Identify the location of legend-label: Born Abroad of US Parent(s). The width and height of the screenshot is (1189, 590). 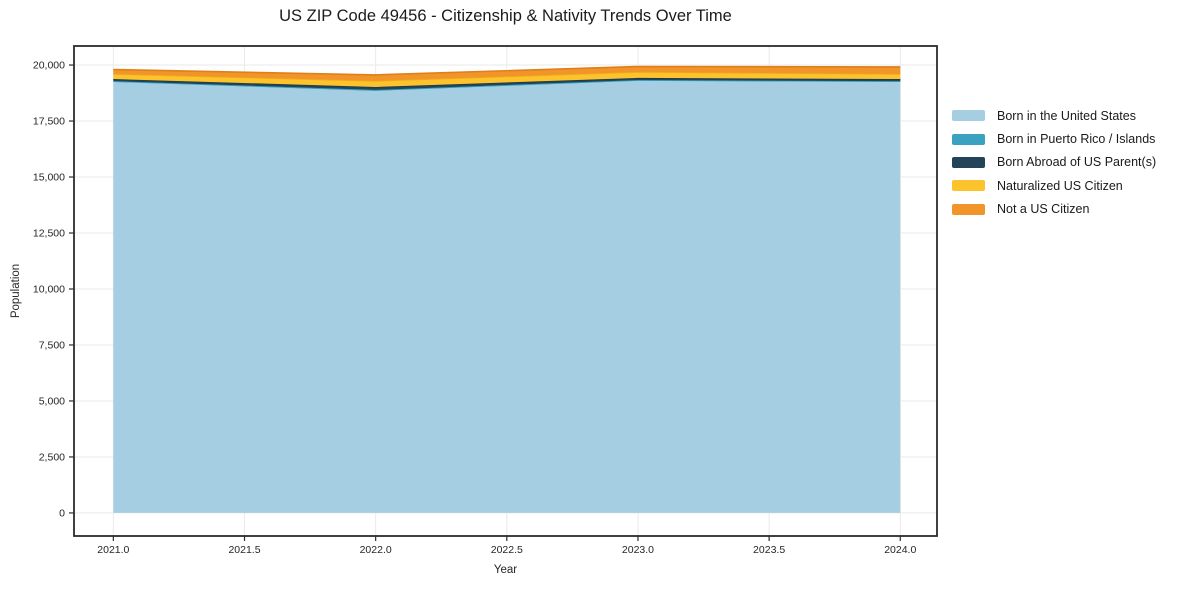
(1077, 162).